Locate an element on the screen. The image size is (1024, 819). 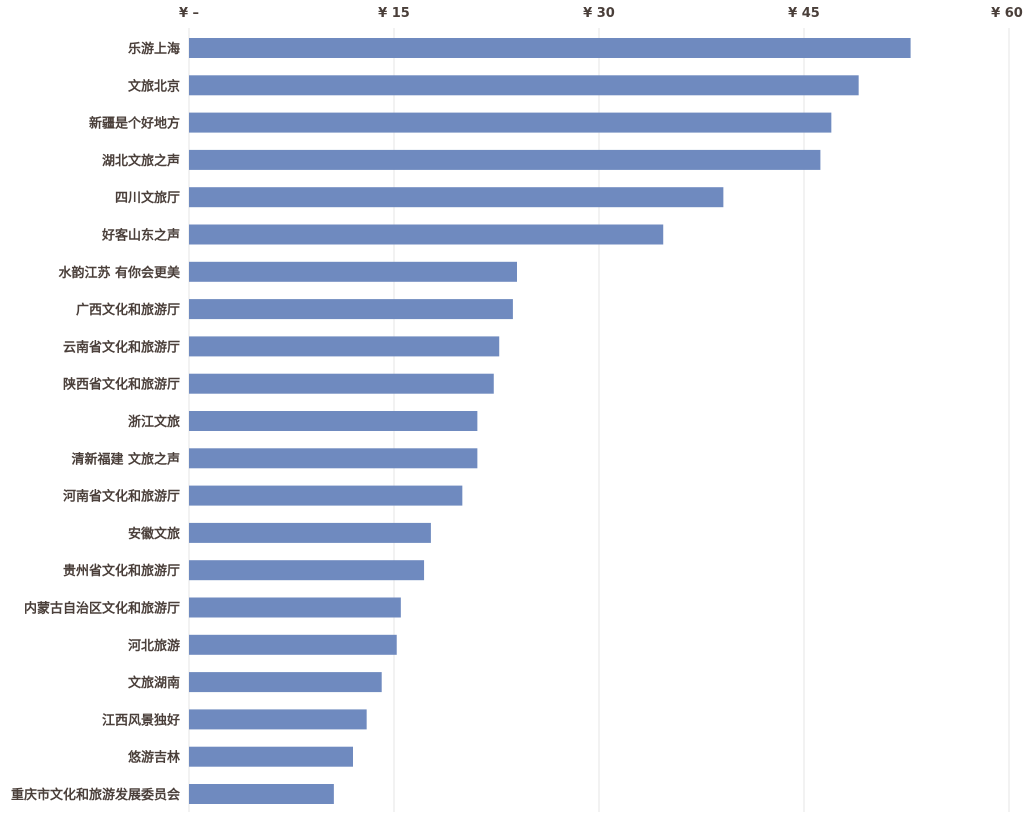
category-label: 水韵江苏 有你会更美 is located at coordinates (119, 273).